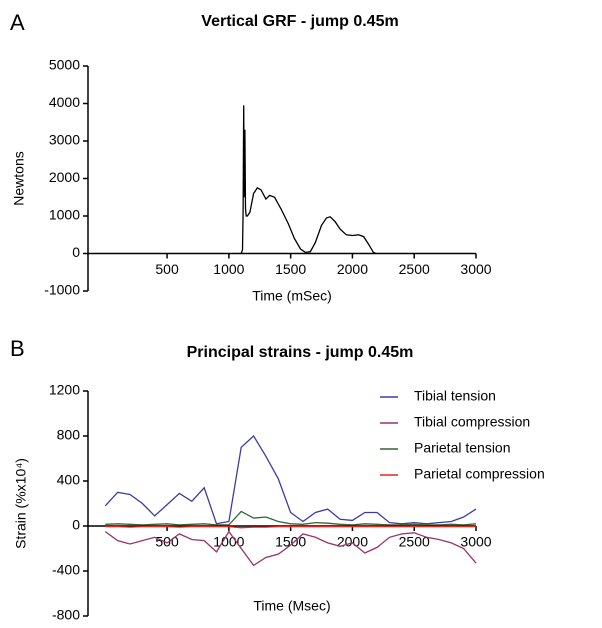  Describe the element at coordinates (308, 180) in the screenshot. I see `data-line` at that location.